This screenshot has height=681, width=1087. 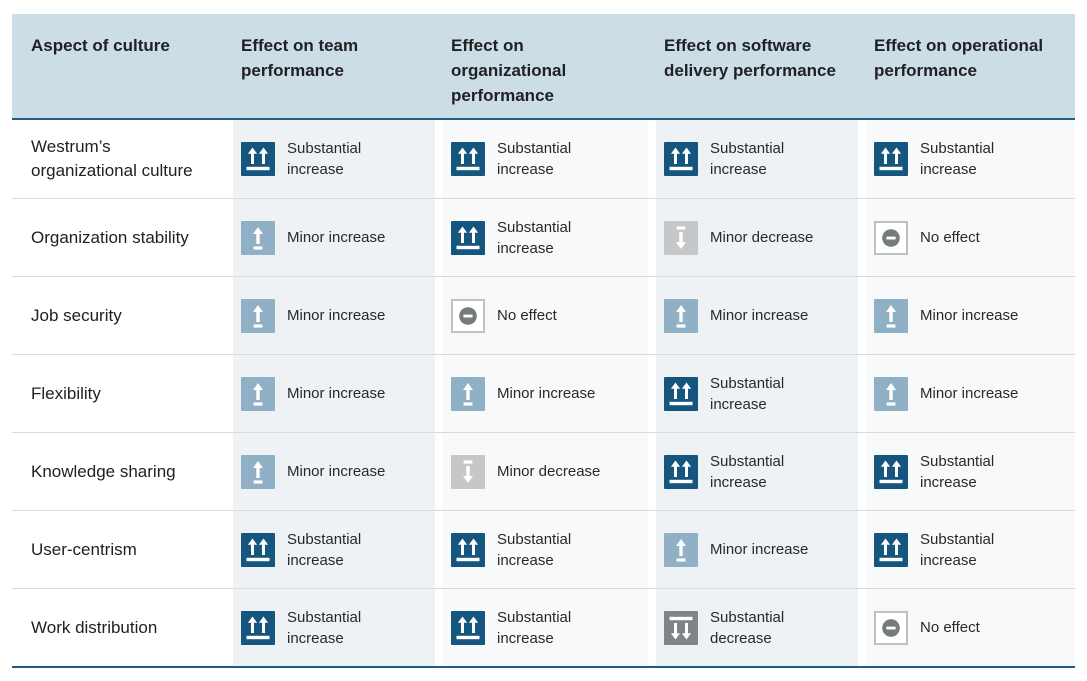 I want to click on aspect-cell: Work distribution, so click(x=118, y=627).